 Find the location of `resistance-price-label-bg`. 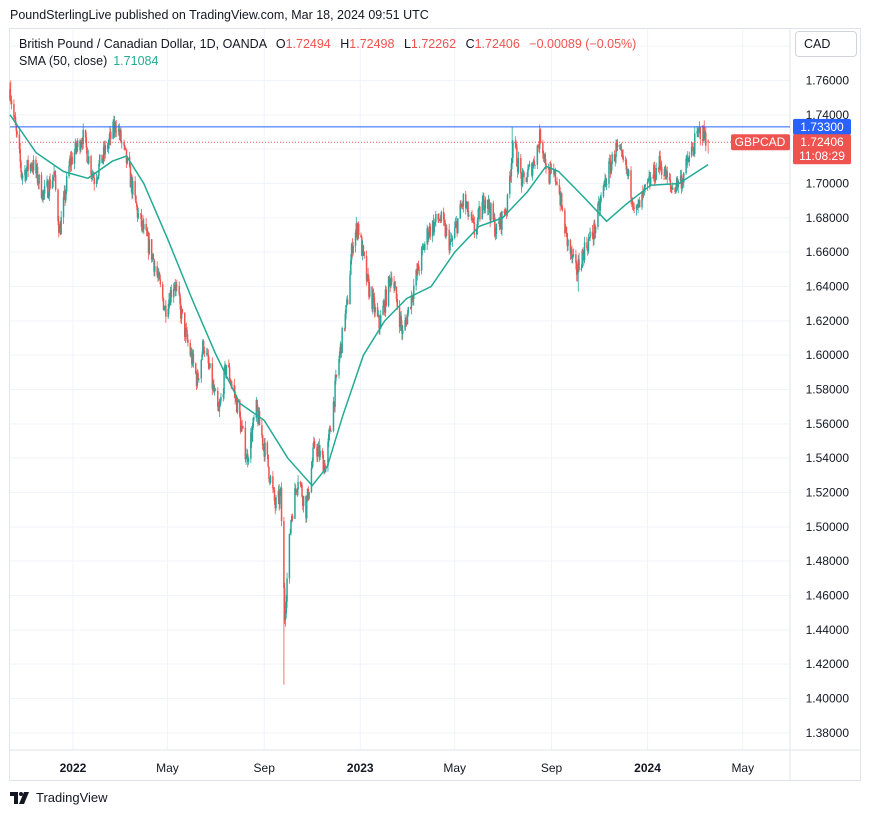

resistance-price-label-bg is located at coordinates (822, 126).